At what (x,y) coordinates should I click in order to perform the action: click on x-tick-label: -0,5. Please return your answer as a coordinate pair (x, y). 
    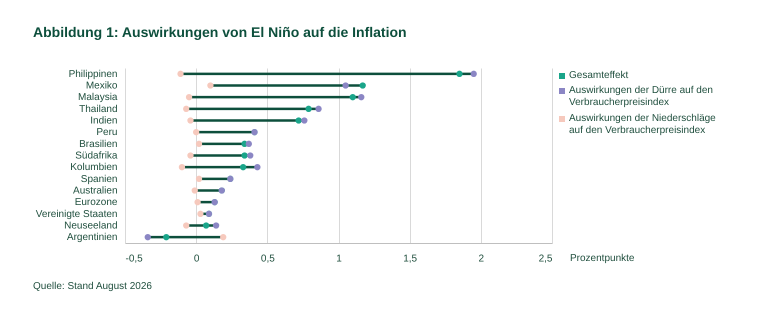
    Looking at the image, I should click on (135, 259).